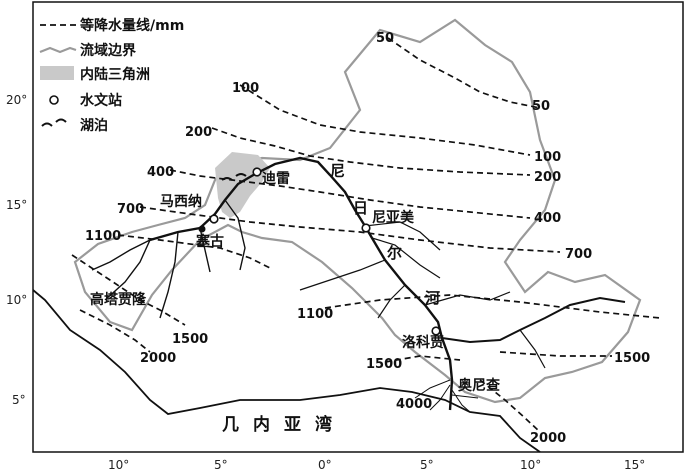 The image size is (686, 476). Describe the element at coordinates (94, 125) in the screenshot. I see `legend-lake-label: 湖泊` at that location.